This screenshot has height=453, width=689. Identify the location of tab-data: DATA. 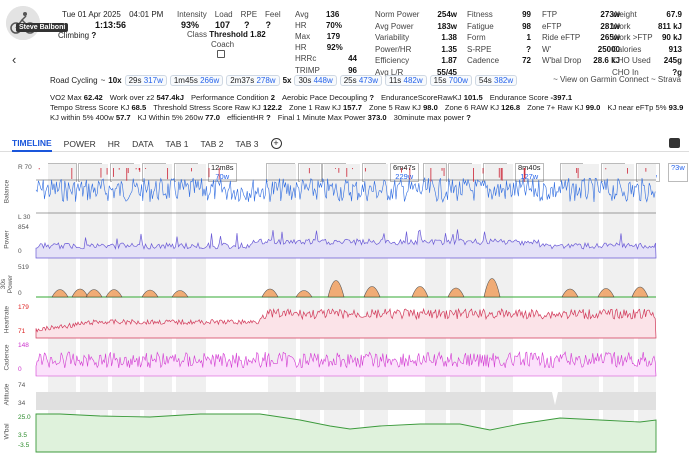
(143, 143).